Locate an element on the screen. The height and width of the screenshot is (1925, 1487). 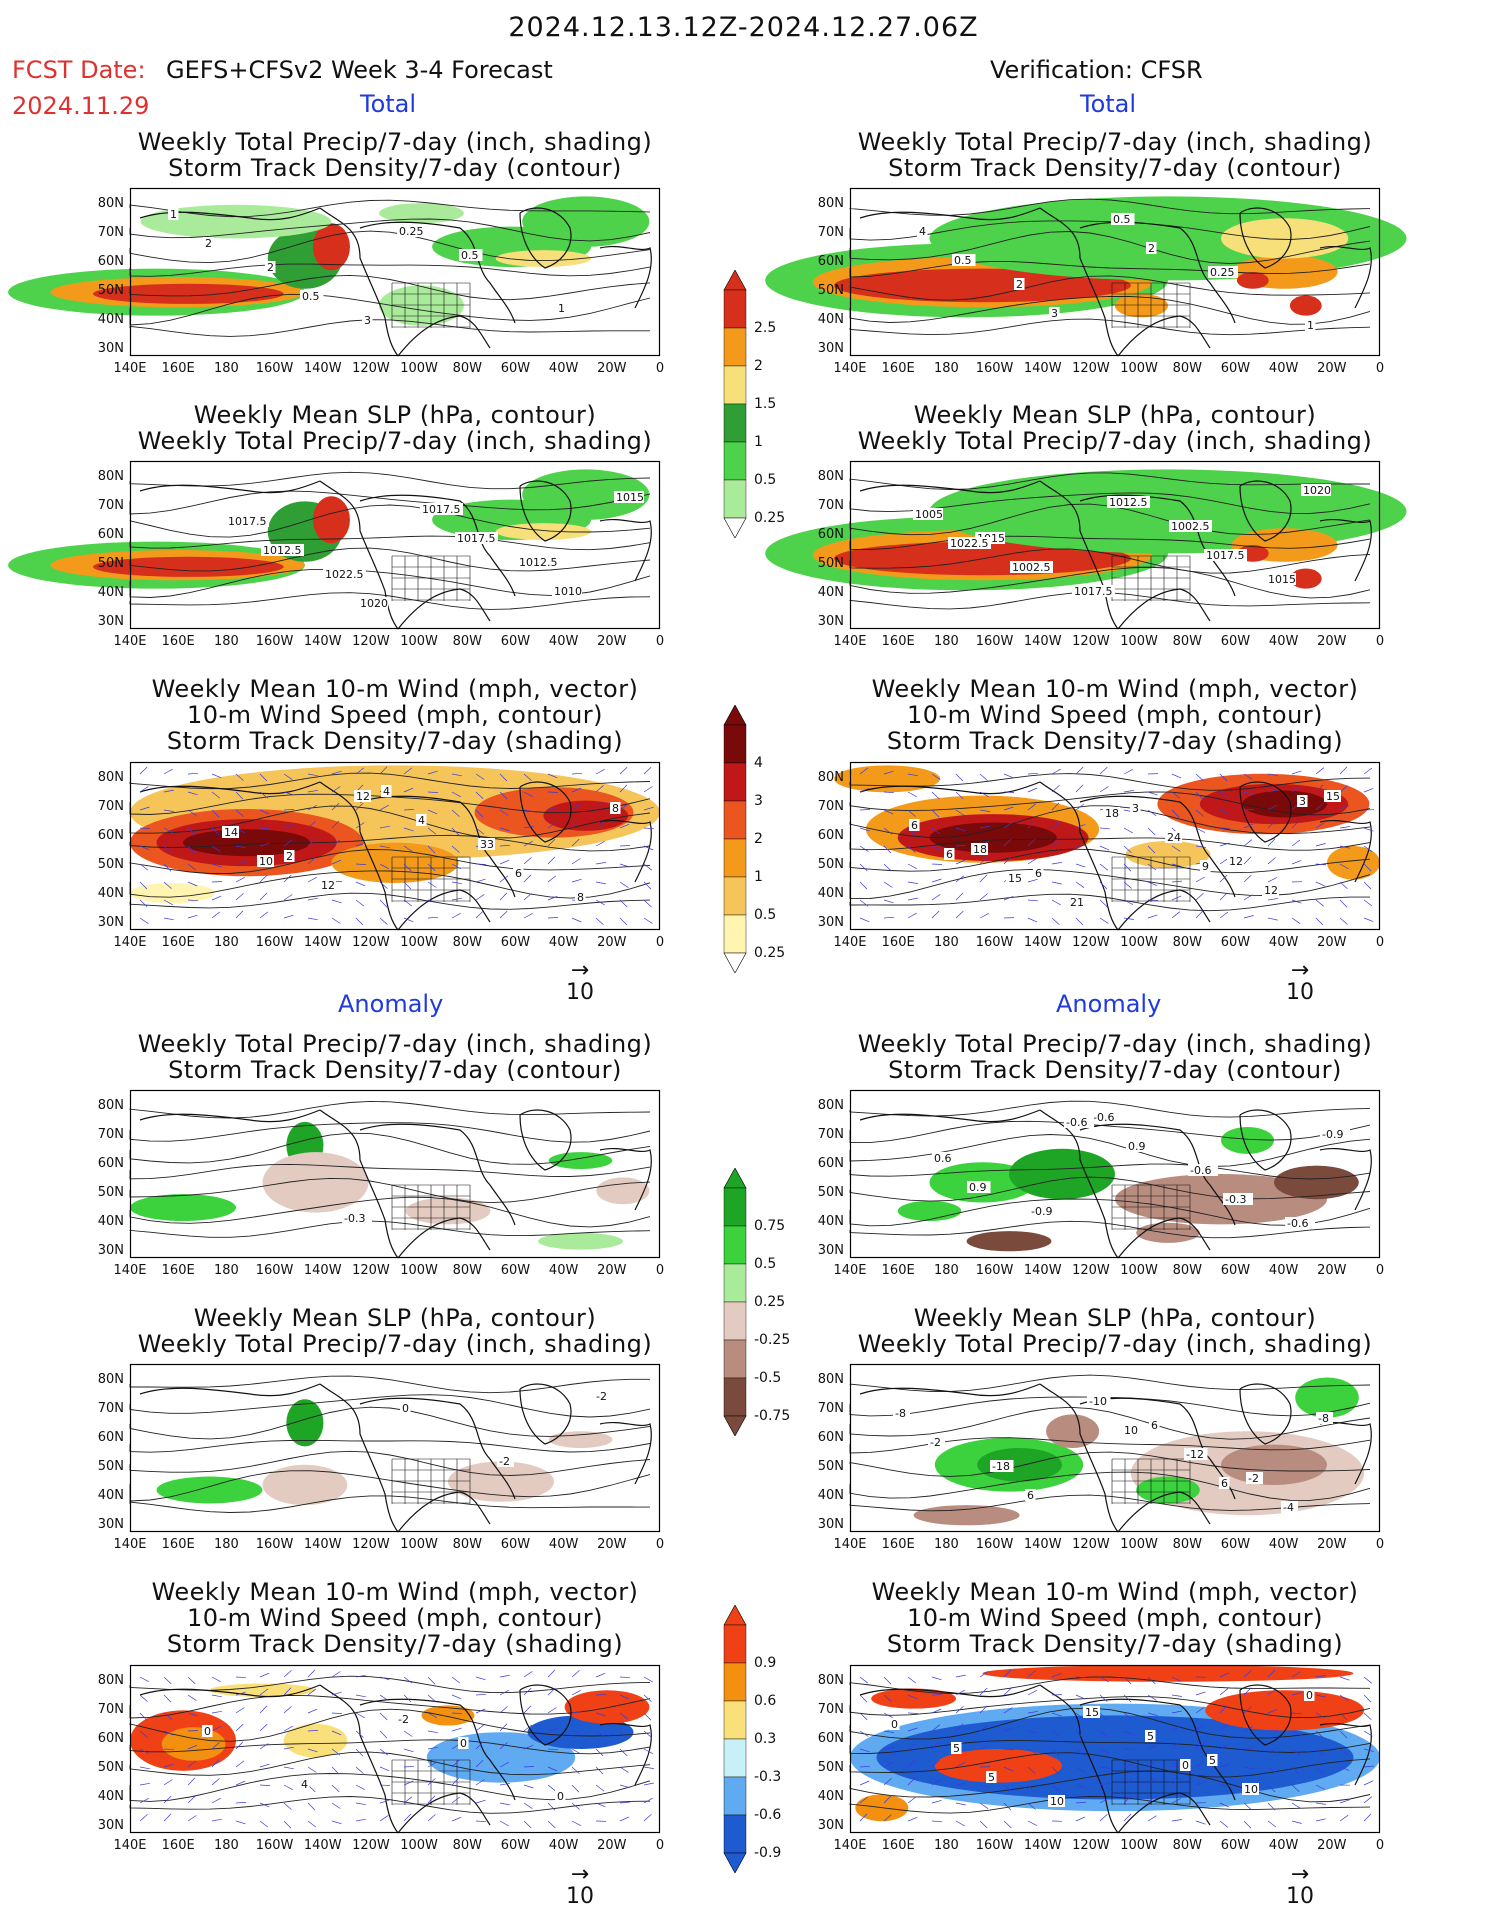
contour-label: 0.6 is located at coordinates (943, 1158).